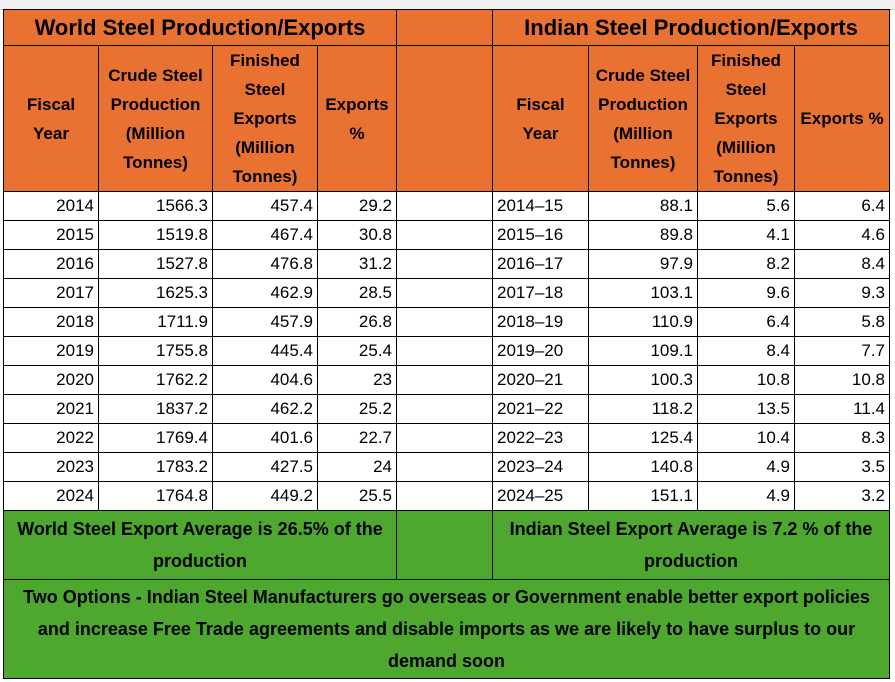 This screenshot has height=682, width=895. I want to click on table-cell: 6.4, so click(746, 322).